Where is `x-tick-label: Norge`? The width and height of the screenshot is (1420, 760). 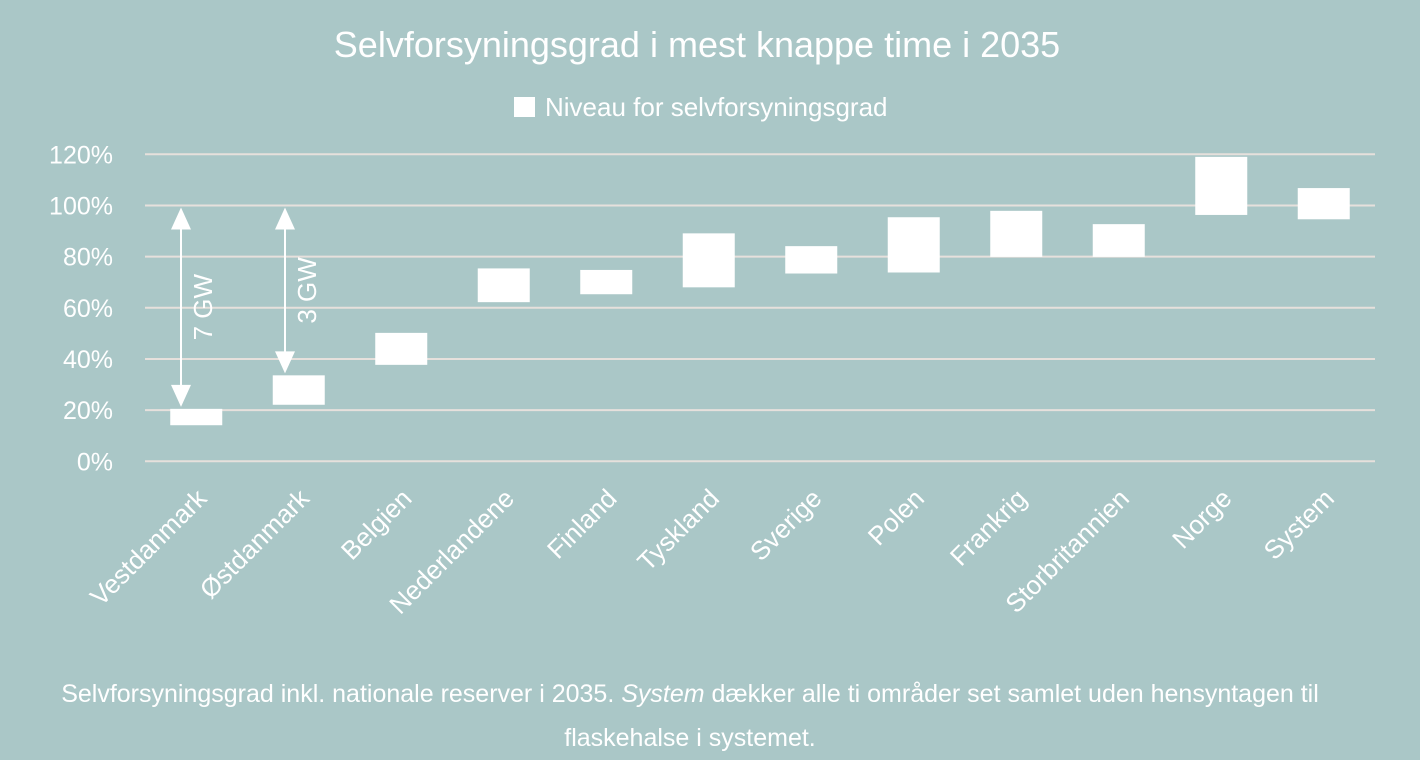 x-tick-label: Norge is located at coordinates (1201, 518).